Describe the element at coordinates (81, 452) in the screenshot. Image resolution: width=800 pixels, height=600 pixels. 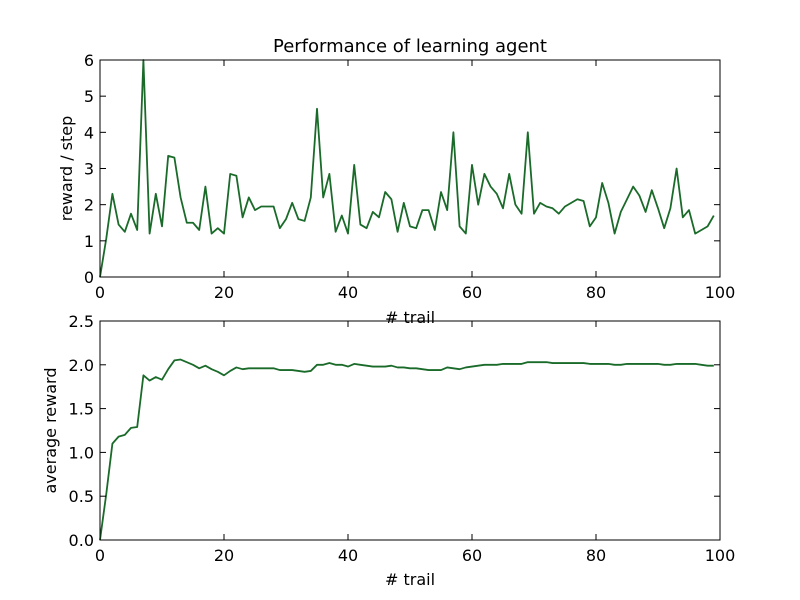
I see `y-tick-label: 1.0` at that location.